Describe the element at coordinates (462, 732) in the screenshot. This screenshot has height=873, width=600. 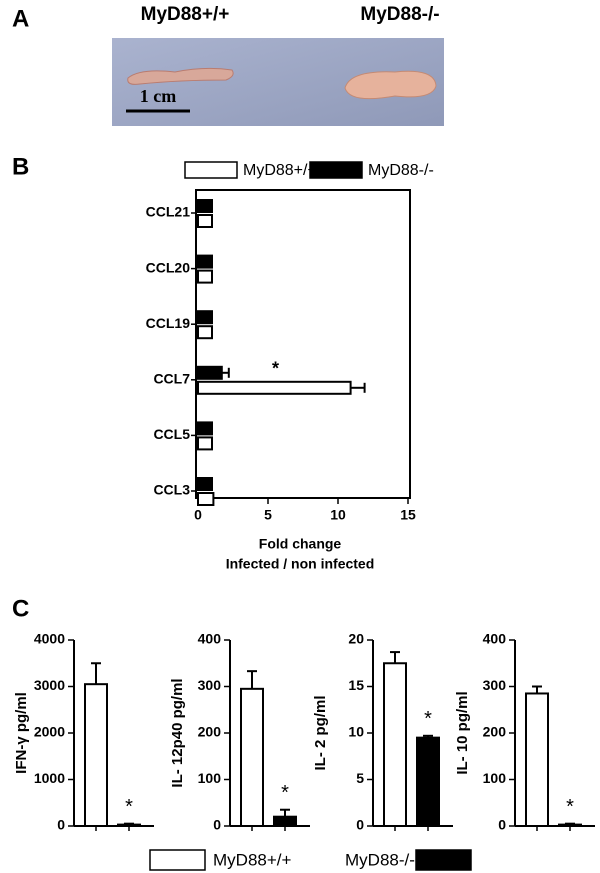
I see `y-axis-label: IL- 10 pg/ml` at that location.